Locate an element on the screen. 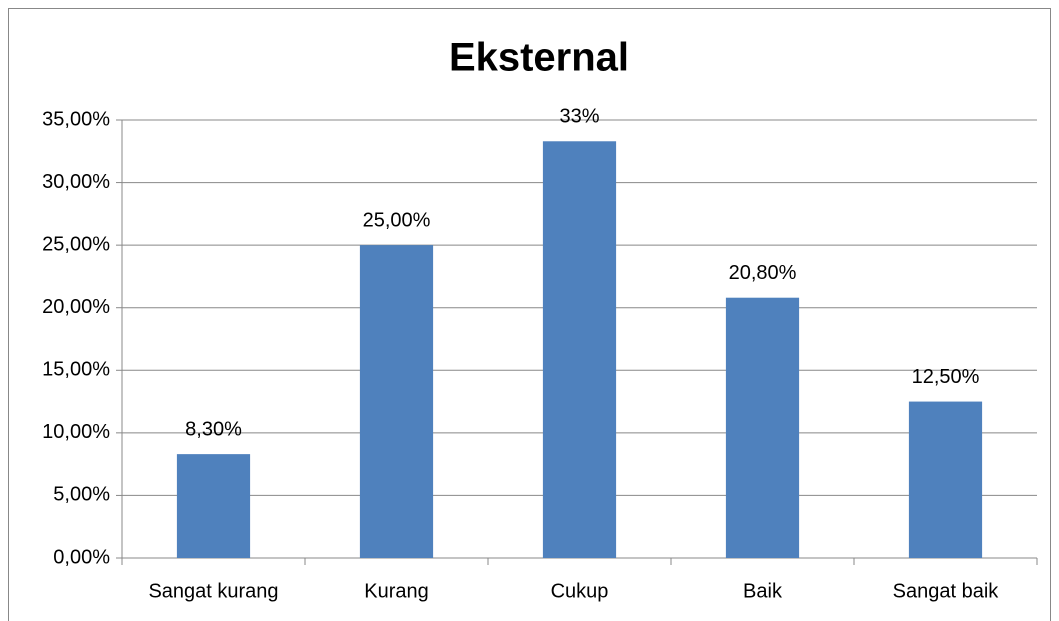 This screenshot has height=621, width=1059. value-label: 25,00% is located at coordinates (397, 220).